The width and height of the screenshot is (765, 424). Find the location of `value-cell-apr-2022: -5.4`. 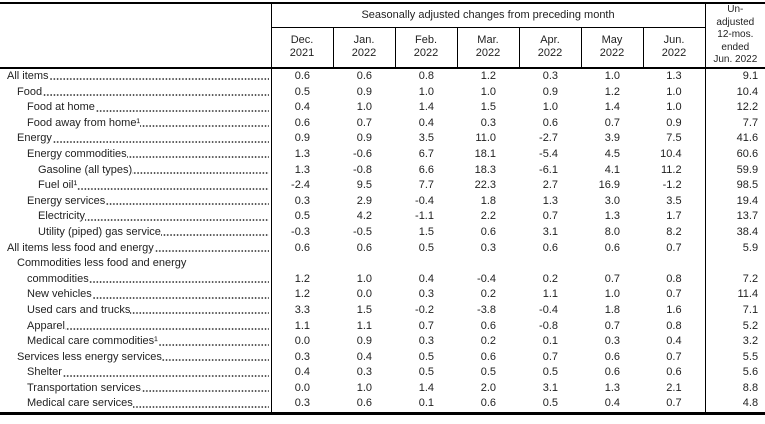

value-cell-apr-2022: -5.4 is located at coordinates (548, 153).